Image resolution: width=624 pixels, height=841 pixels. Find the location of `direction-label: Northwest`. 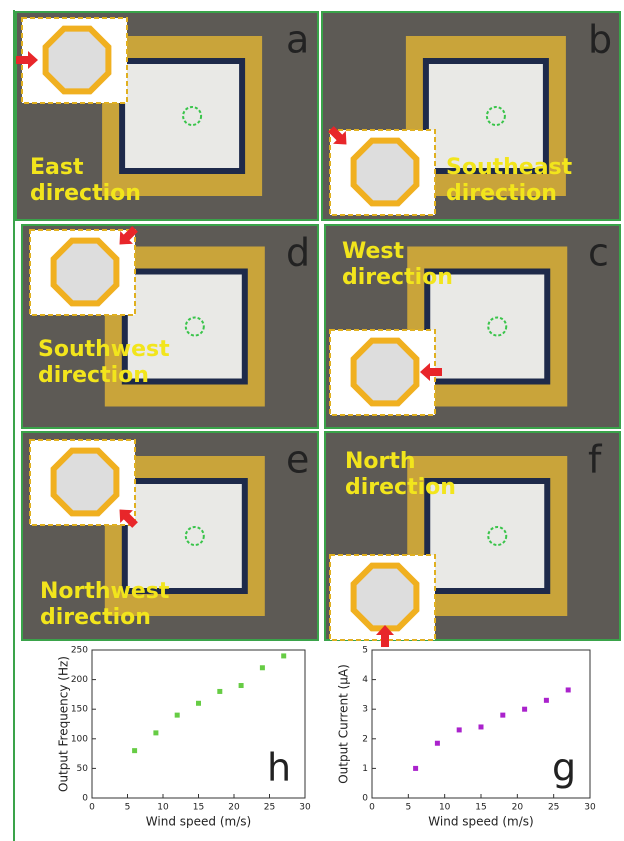

direction-label: Northwest is located at coordinates (105, 591).